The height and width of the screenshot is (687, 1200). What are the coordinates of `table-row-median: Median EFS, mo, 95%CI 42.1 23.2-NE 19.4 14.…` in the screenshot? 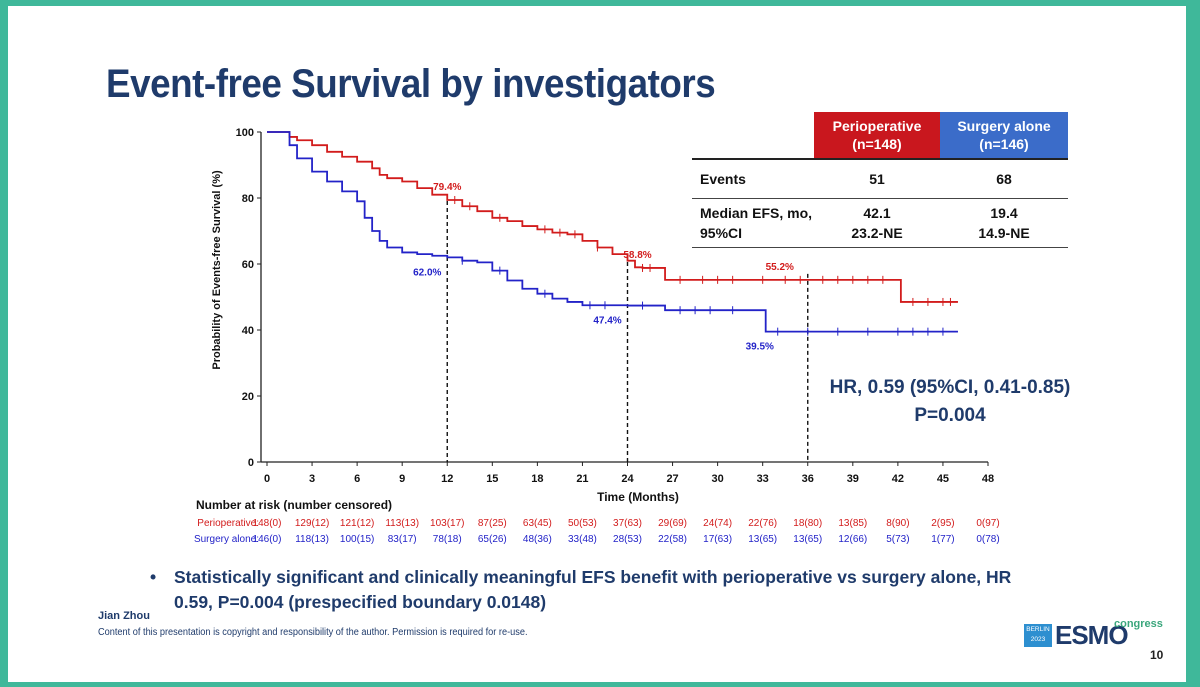 It's located at (880, 223).